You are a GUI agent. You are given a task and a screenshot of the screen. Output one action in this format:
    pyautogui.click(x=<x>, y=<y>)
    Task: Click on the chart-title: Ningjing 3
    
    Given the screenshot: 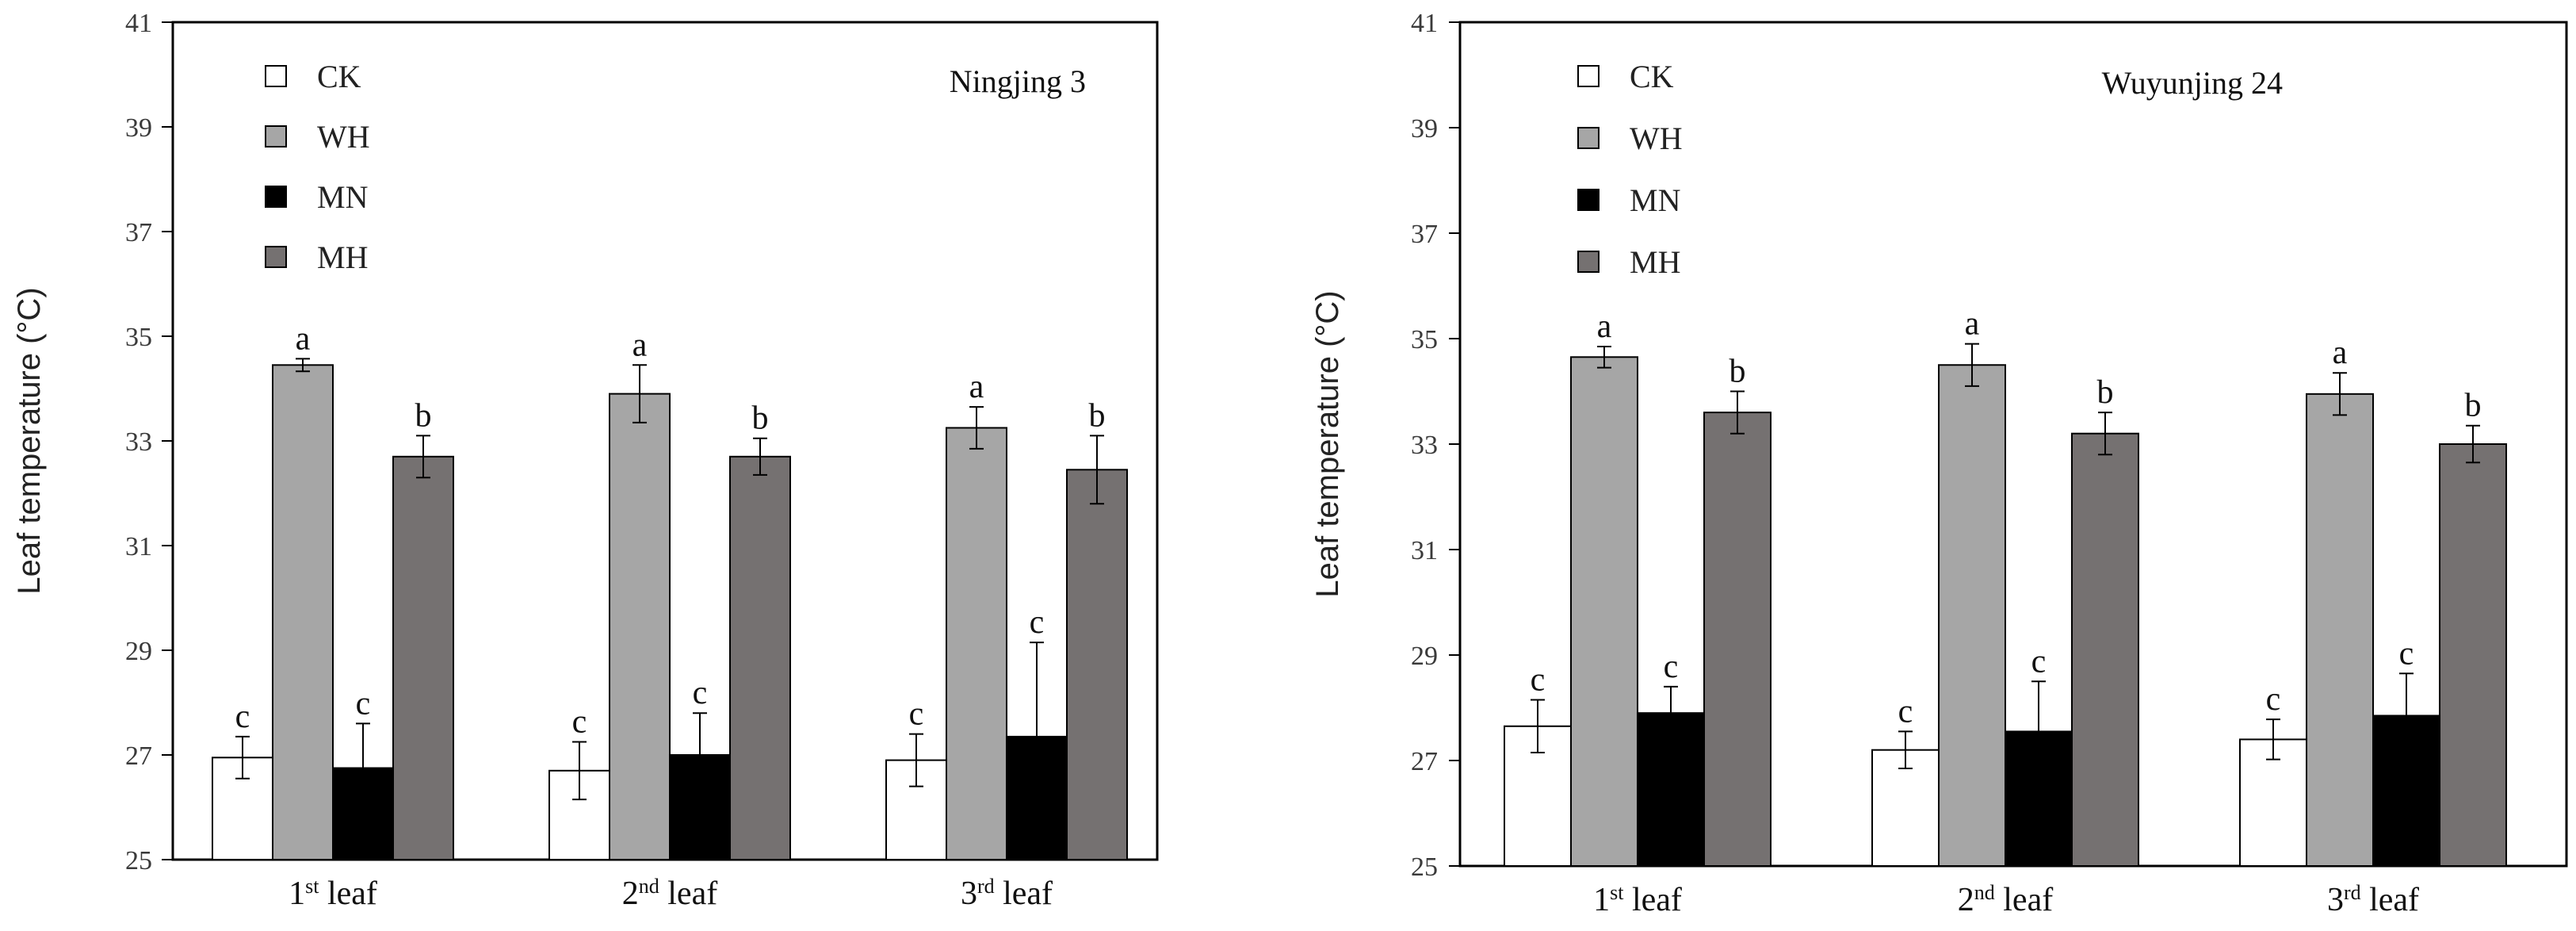 What is the action you would take?
    pyautogui.click(x=1018, y=81)
    